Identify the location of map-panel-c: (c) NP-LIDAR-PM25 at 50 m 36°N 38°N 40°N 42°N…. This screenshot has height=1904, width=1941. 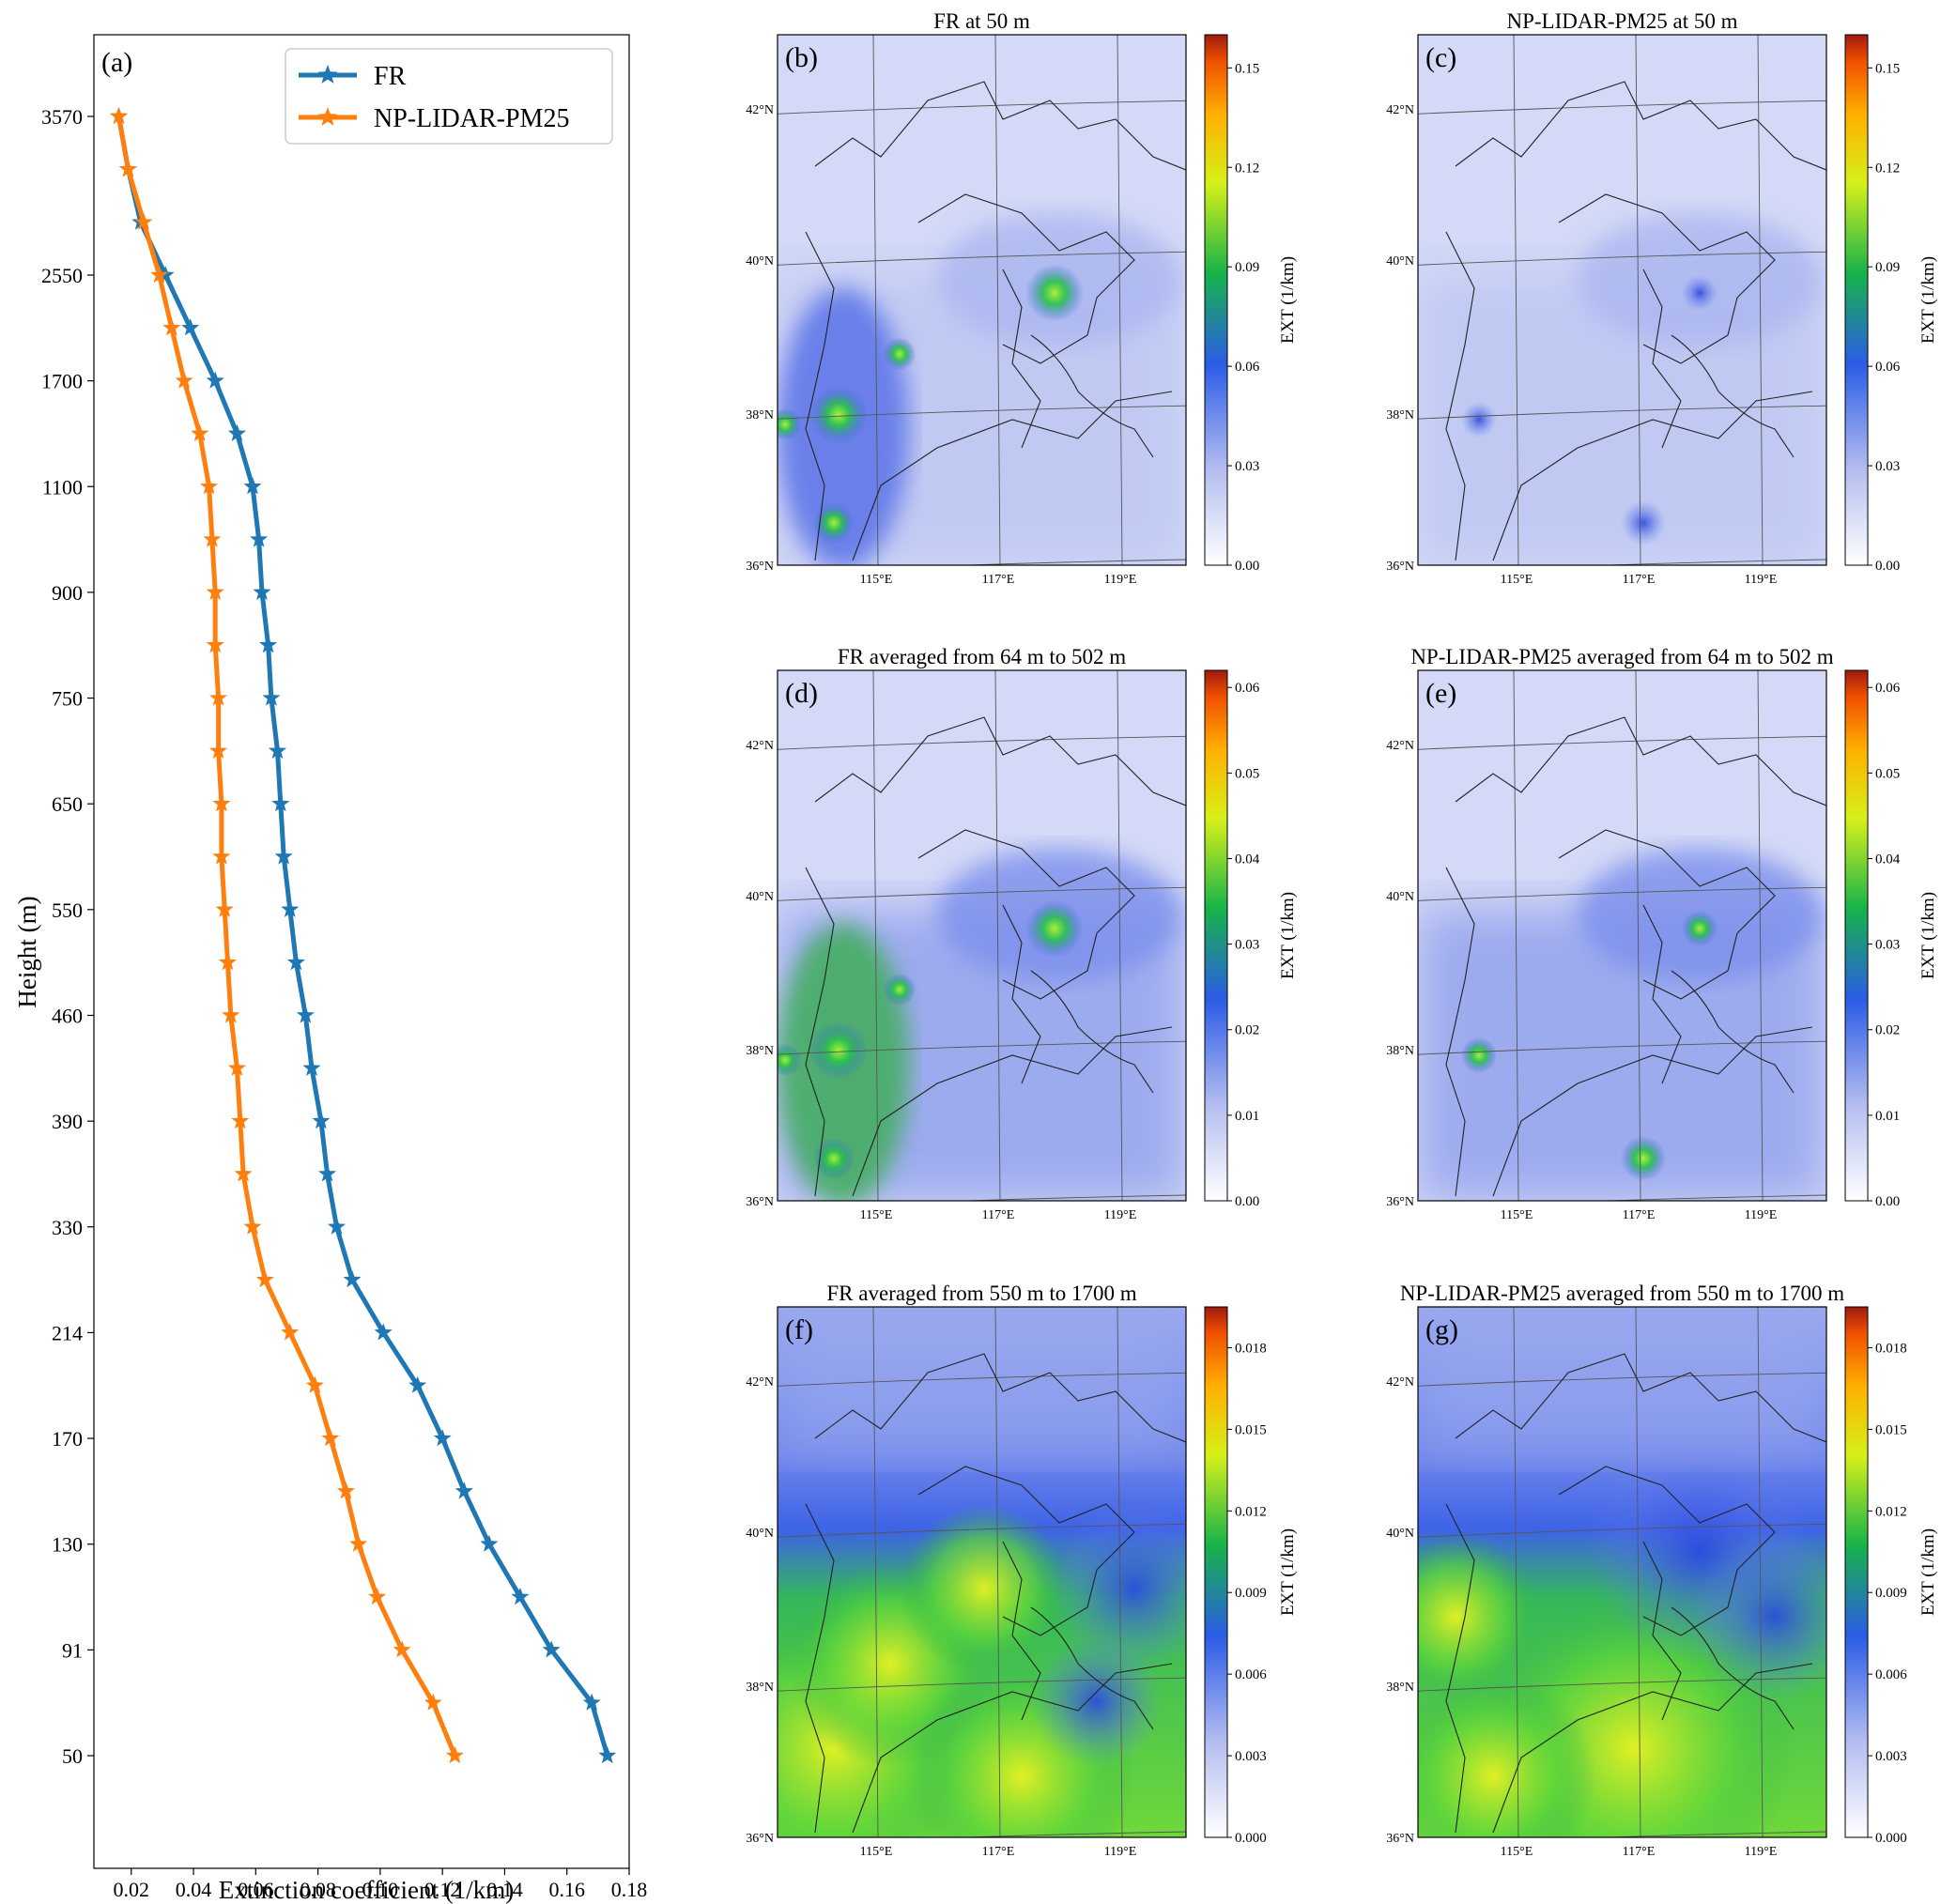
(1662, 298).